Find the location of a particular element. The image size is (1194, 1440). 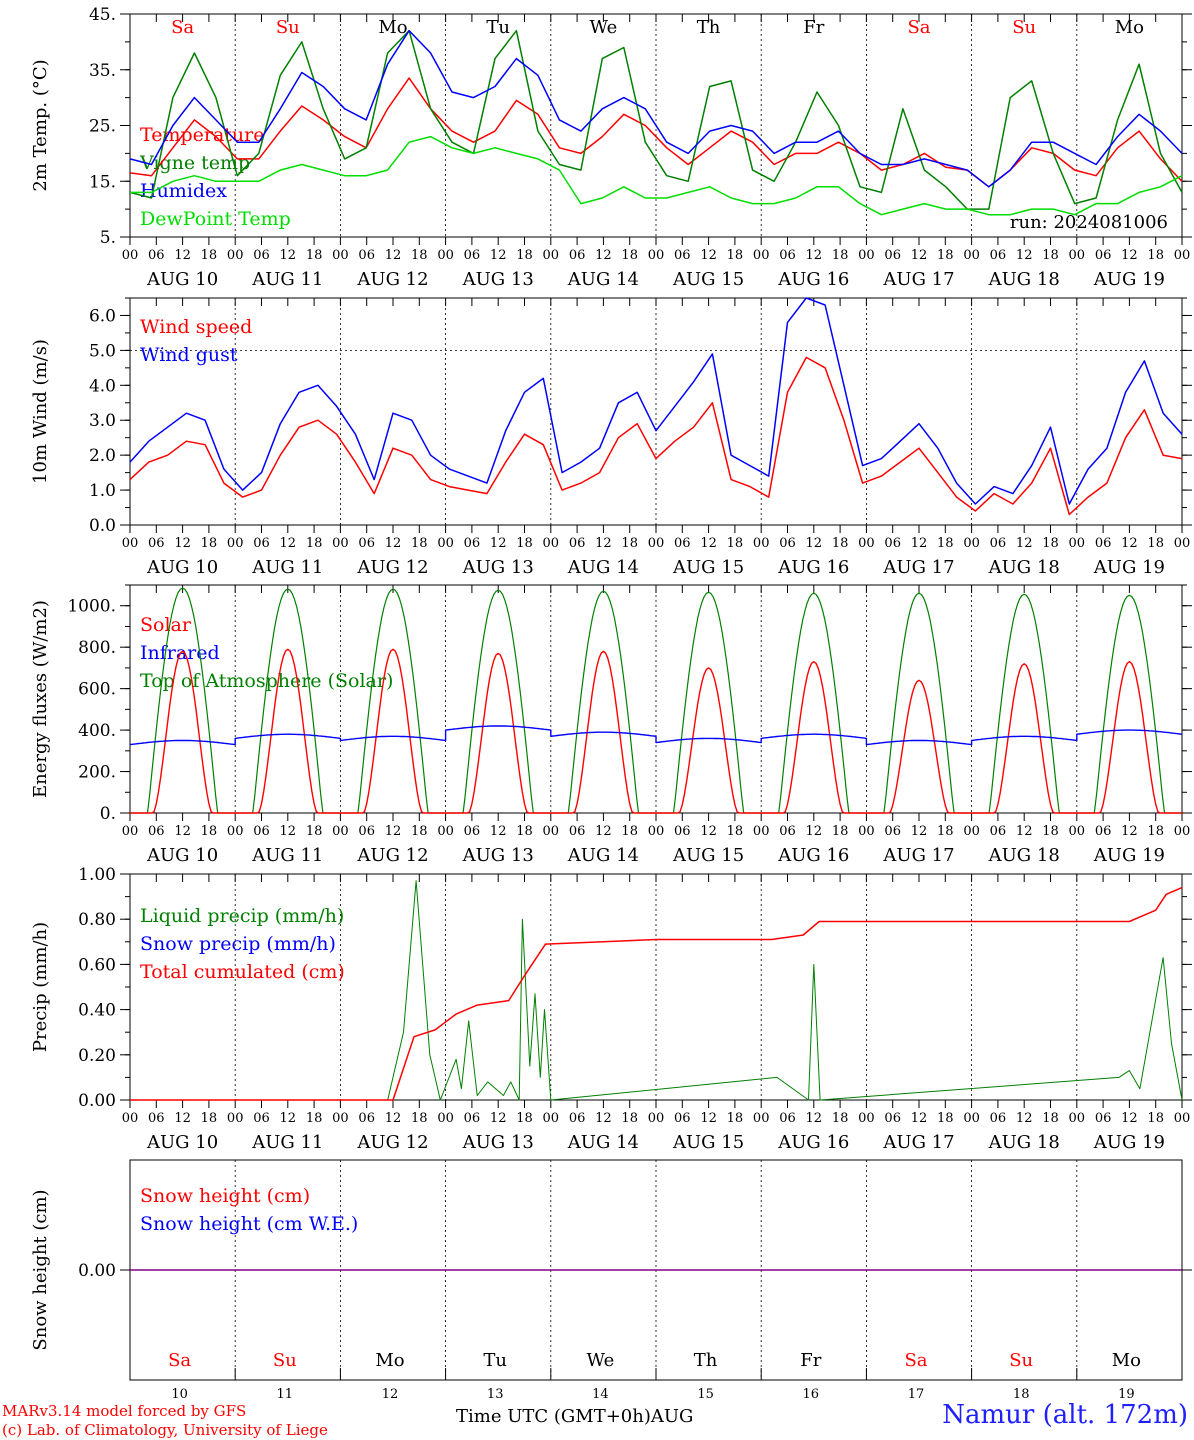

date-label: AUG 15 is located at coordinates (708, 567).